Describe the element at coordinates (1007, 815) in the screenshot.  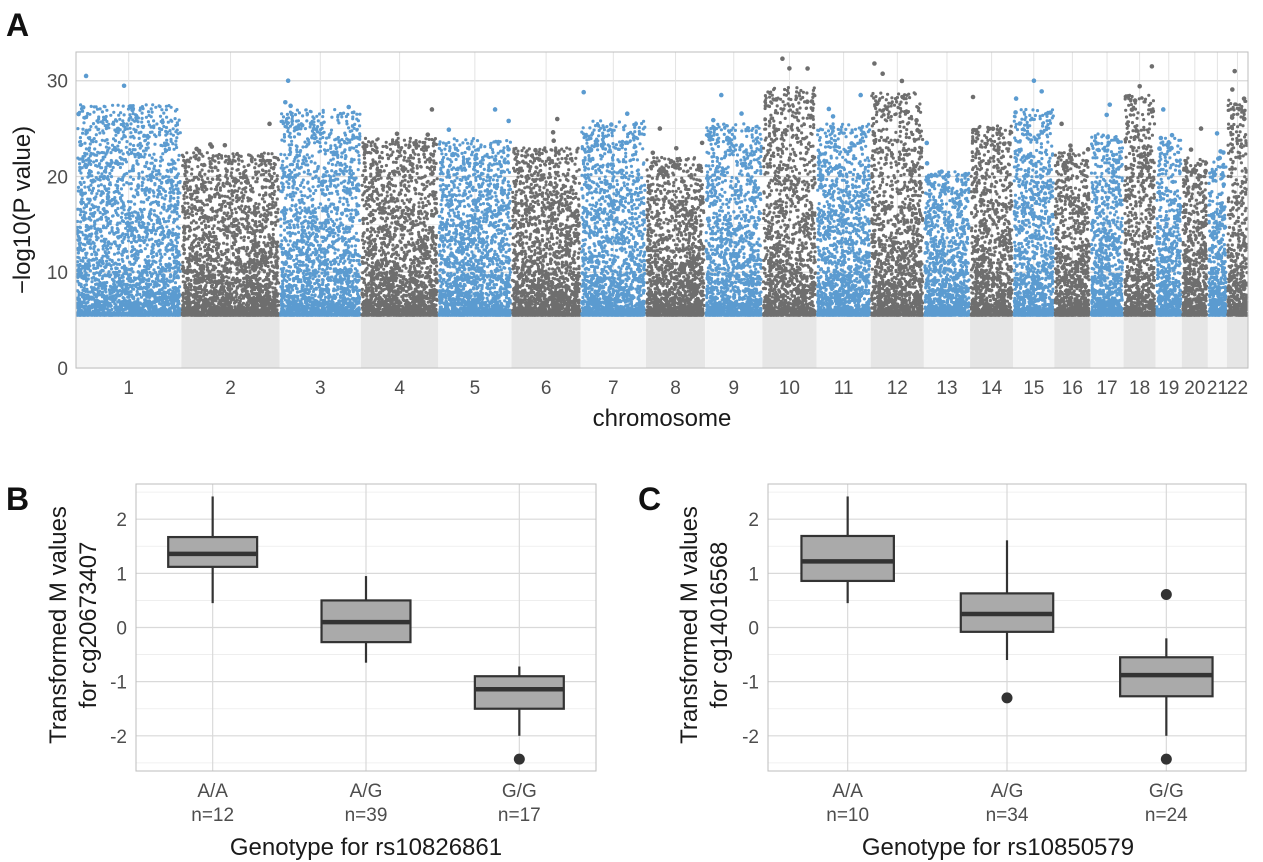
I see `sample-count-label: n=34` at that location.